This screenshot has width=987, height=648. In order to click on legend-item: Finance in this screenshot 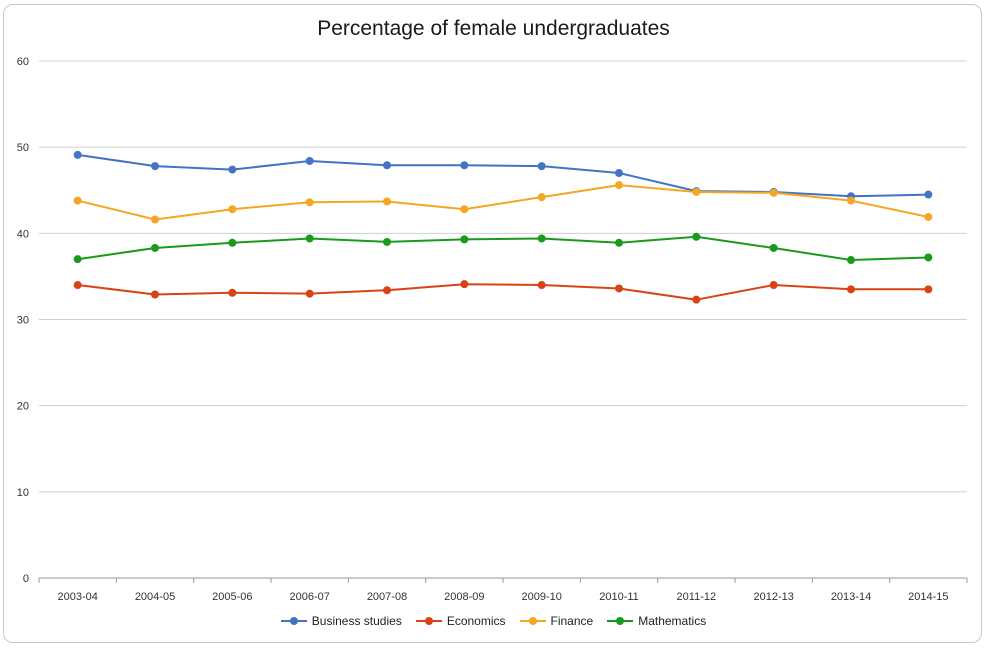, I will do `click(556, 621)`.